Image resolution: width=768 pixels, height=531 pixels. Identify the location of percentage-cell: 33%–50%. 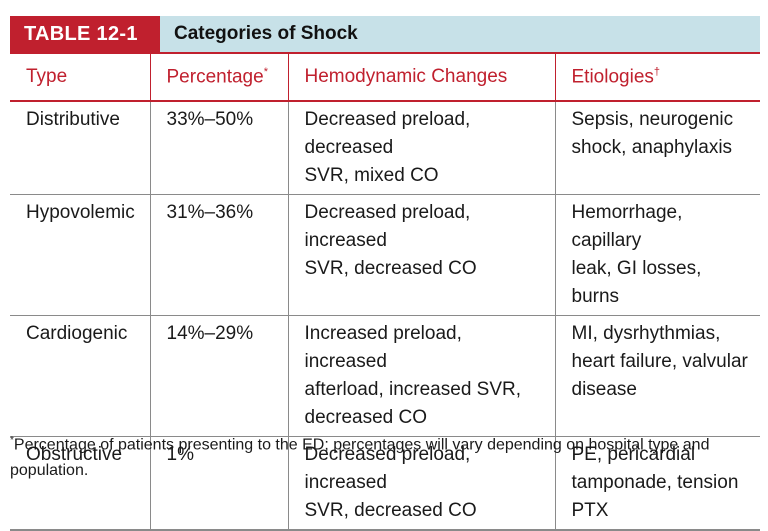
(218, 148).